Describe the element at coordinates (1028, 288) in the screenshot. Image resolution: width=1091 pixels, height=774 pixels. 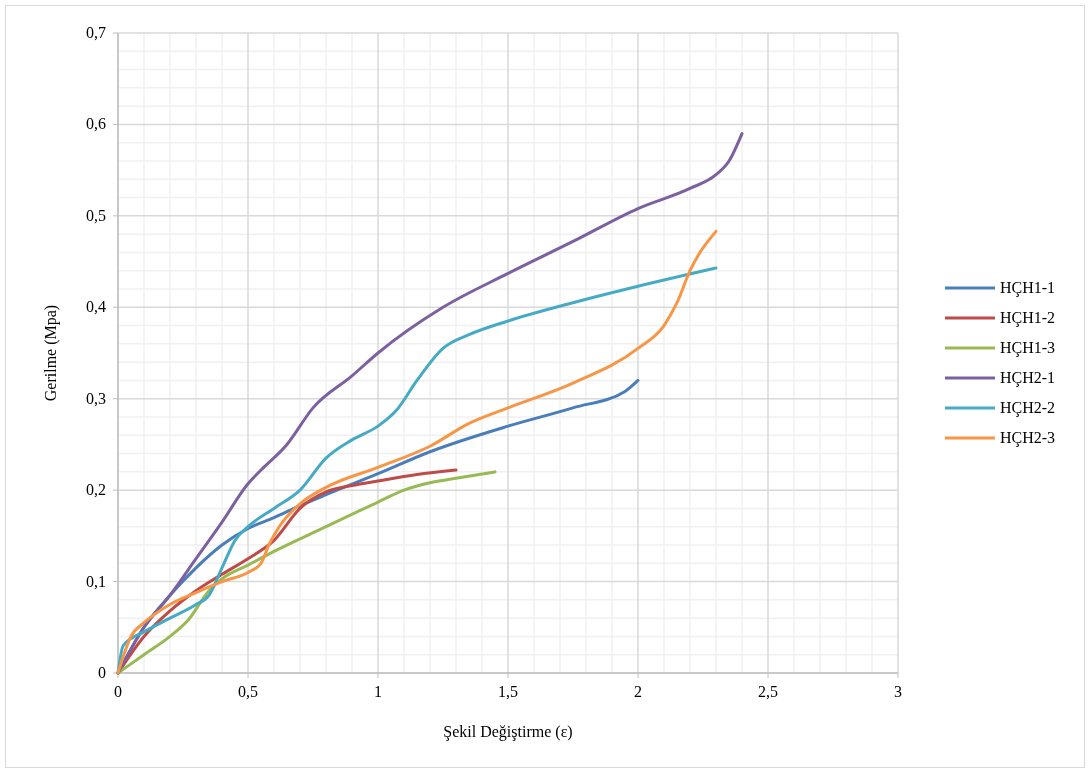
I see `legend-label: HÇH1-1` at that location.